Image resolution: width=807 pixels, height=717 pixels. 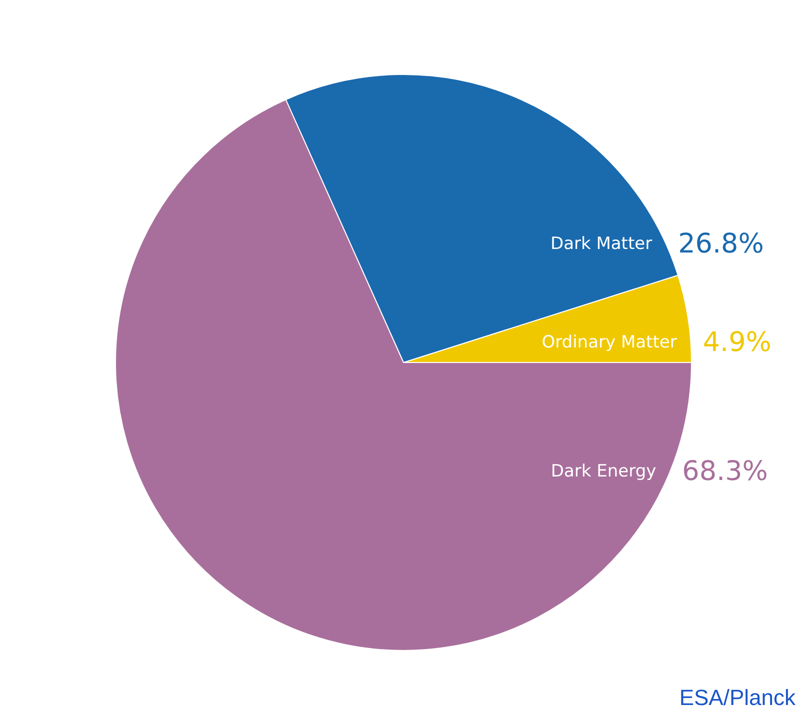 What do you see at coordinates (737, 697) in the screenshot?
I see `text: ESA/Planck` at bounding box center [737, 697].